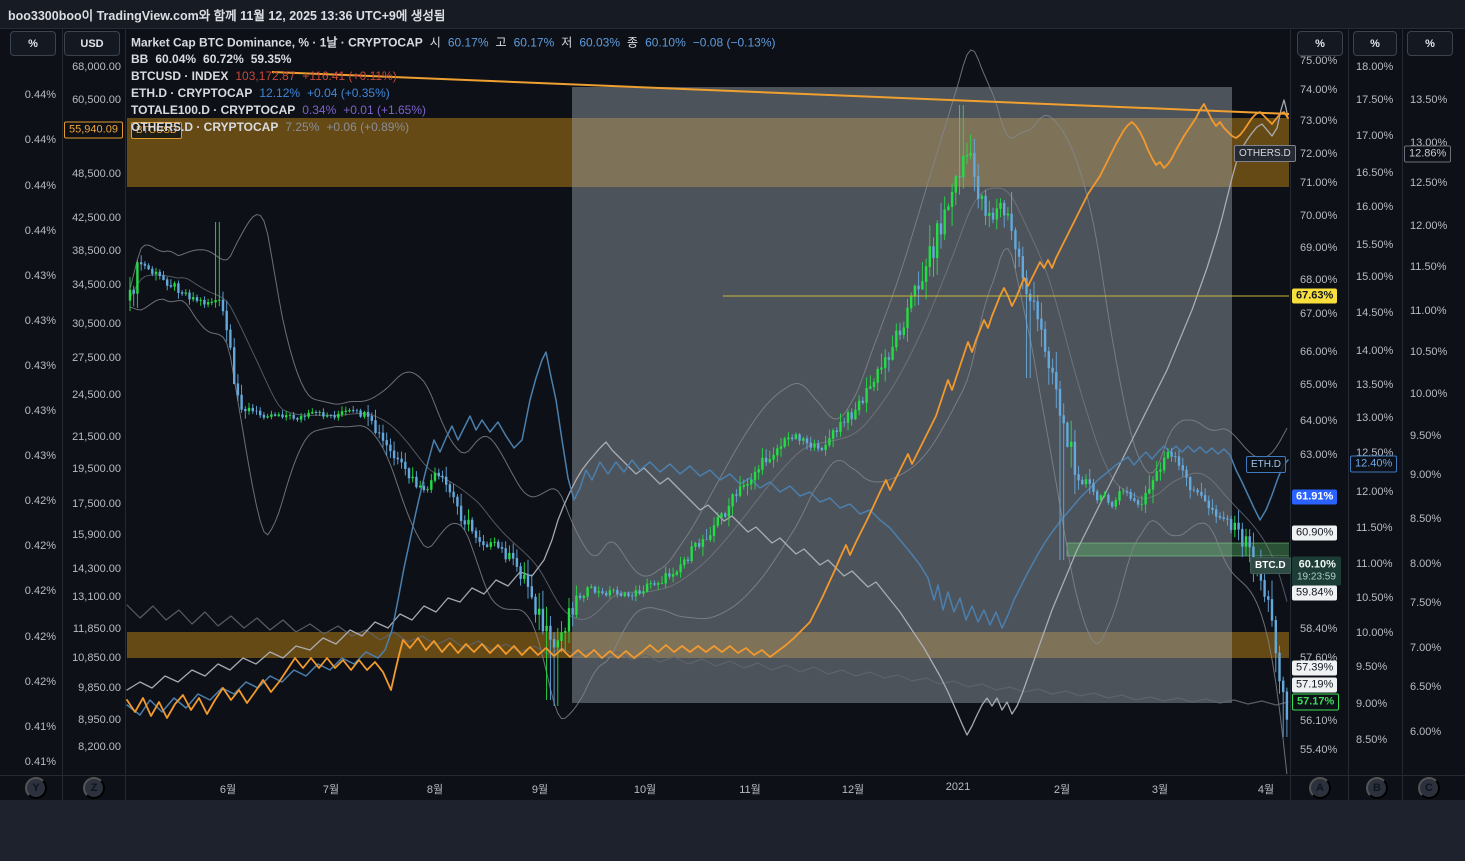 Image resolution: width=1465 pixels, height=861 pixels. What do you see at coordinates (1375, 351) in the screenshot?
I see `scale-b-tick: 14.00%` at bounding box center [1375, 351].